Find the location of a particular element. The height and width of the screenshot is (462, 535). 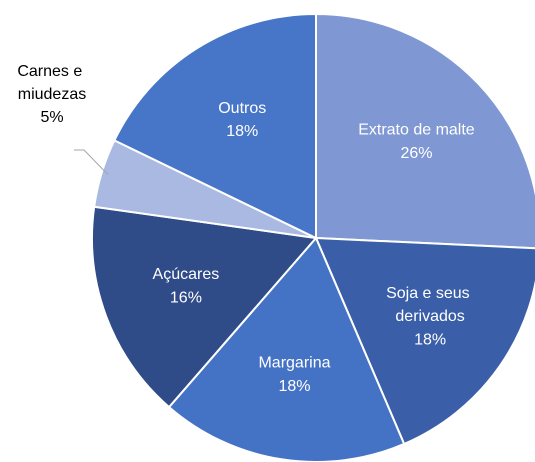

slice-label: Carnes e miudezas is located at coordinates (51, 83).